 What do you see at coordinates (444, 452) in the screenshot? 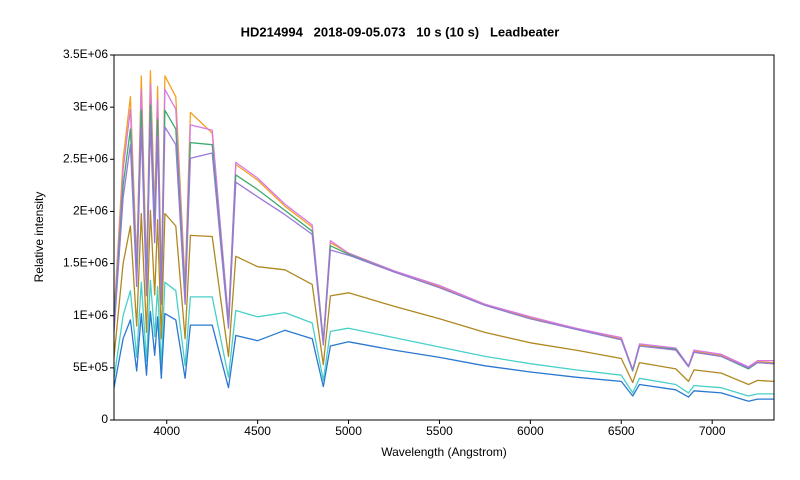
I see `x-axis-label: Wavelength (Angstrom)` at bounding box center [444, 452].